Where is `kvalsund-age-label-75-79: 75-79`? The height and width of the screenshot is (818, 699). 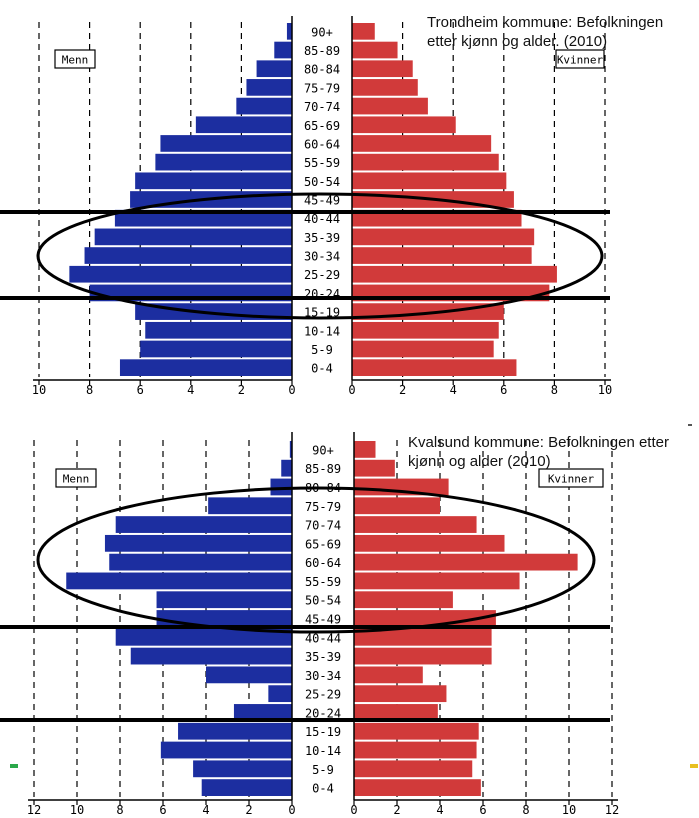
kvalsund-age-label-75-79: 75-79 is located at coordinates (323, 507).